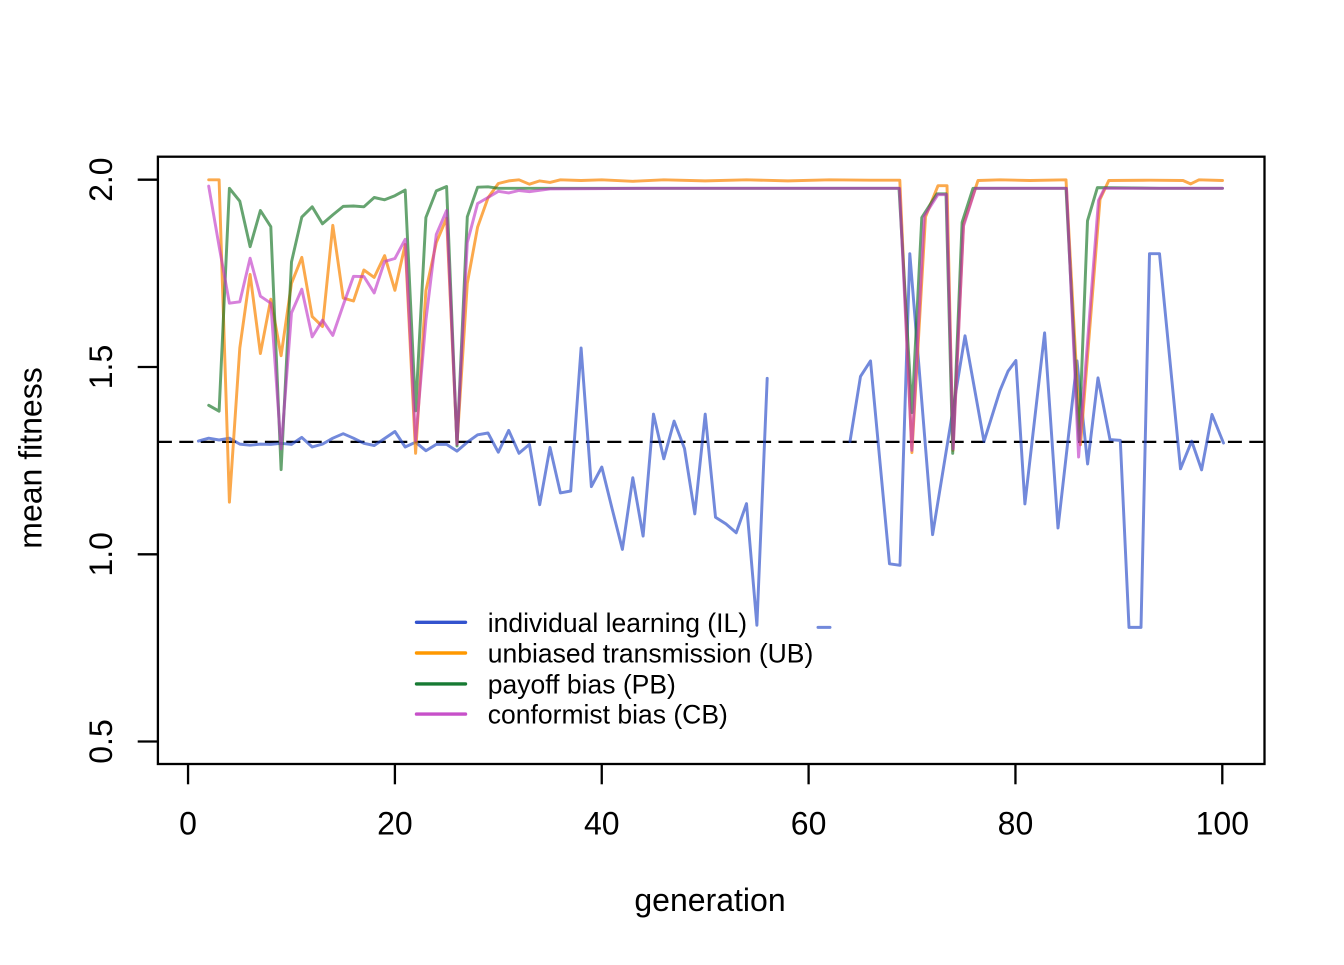  I want to click on svg-text: payoff bias (PB), so click(582, 684).